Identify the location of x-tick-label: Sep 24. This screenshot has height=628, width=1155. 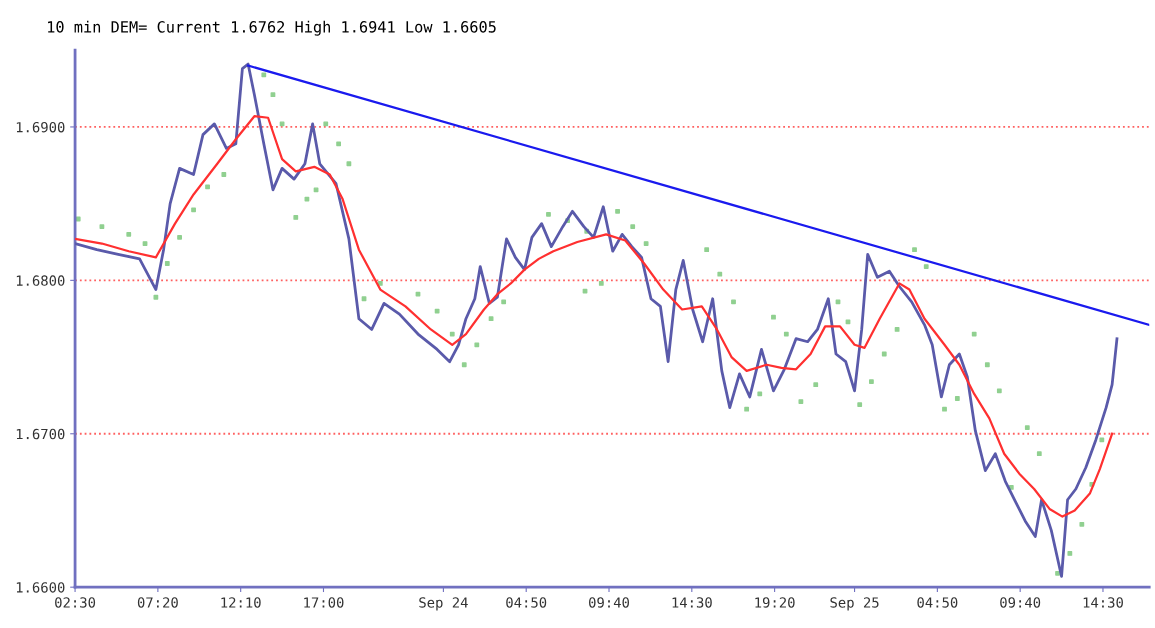
(443, 604).